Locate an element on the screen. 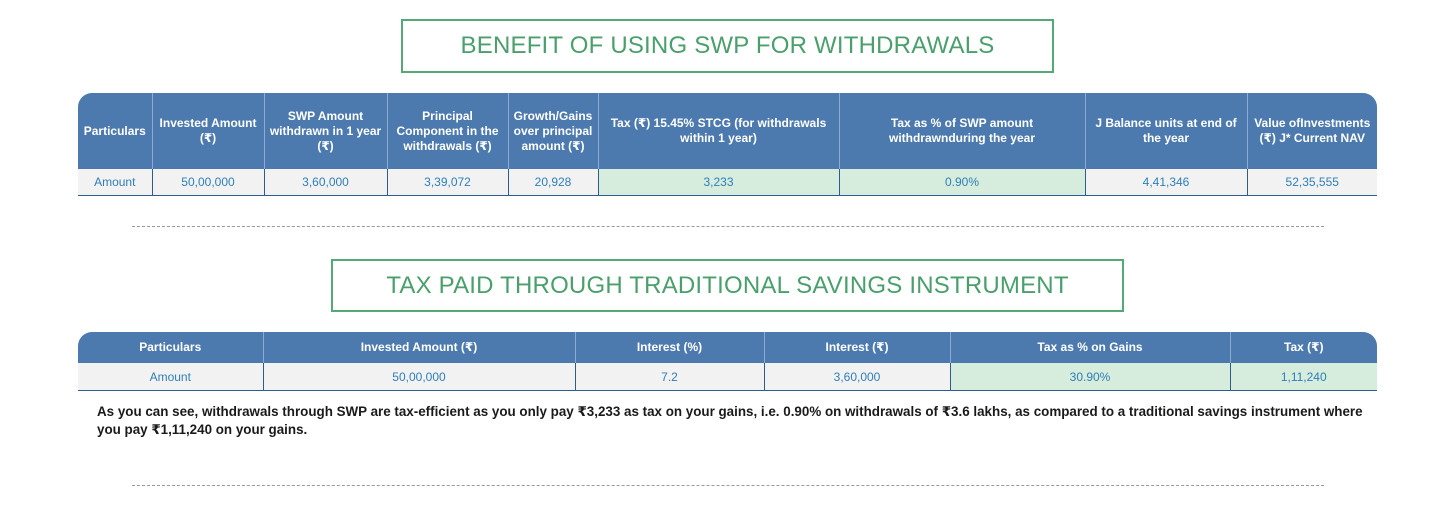 Image resolution: width=1442 pixels, height=521 pixels. col-header-swp-amount: SWP Amount withdrawn in 1 year (₹) is located at coordinates (326, 131).